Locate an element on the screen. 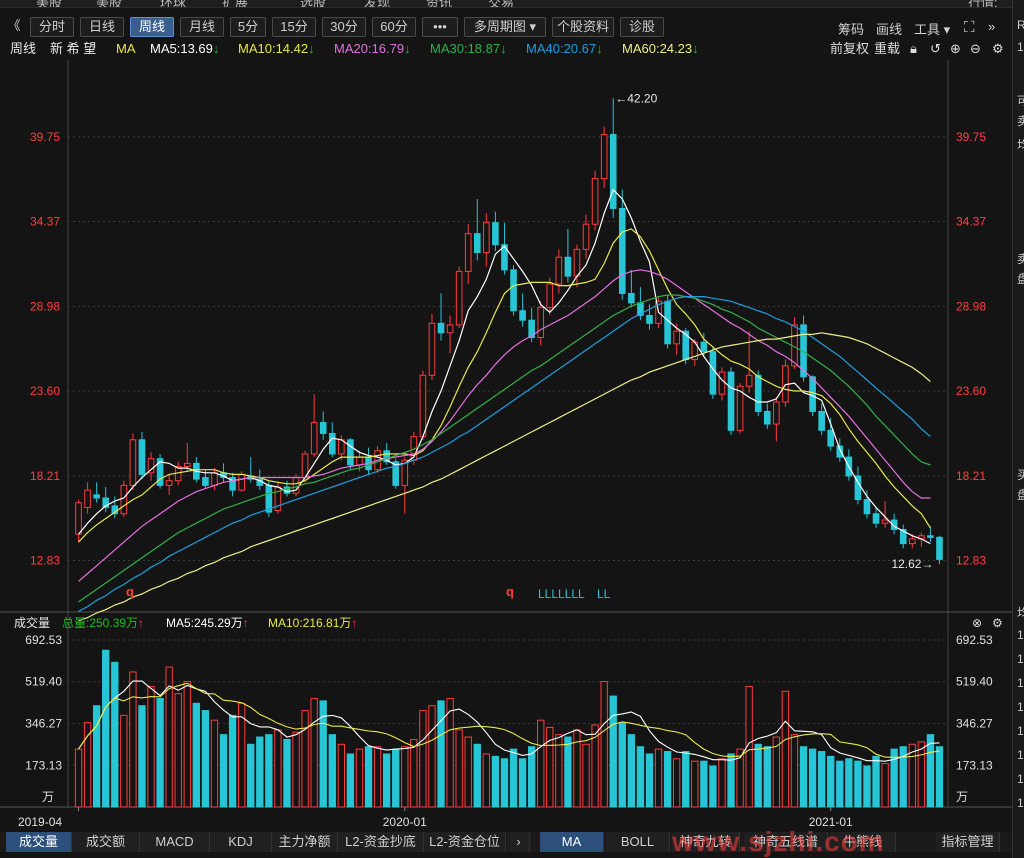 This screenshot has height=858, width=1024. zoom-in-icon: ⊕ is located at coordinates (955, 48).